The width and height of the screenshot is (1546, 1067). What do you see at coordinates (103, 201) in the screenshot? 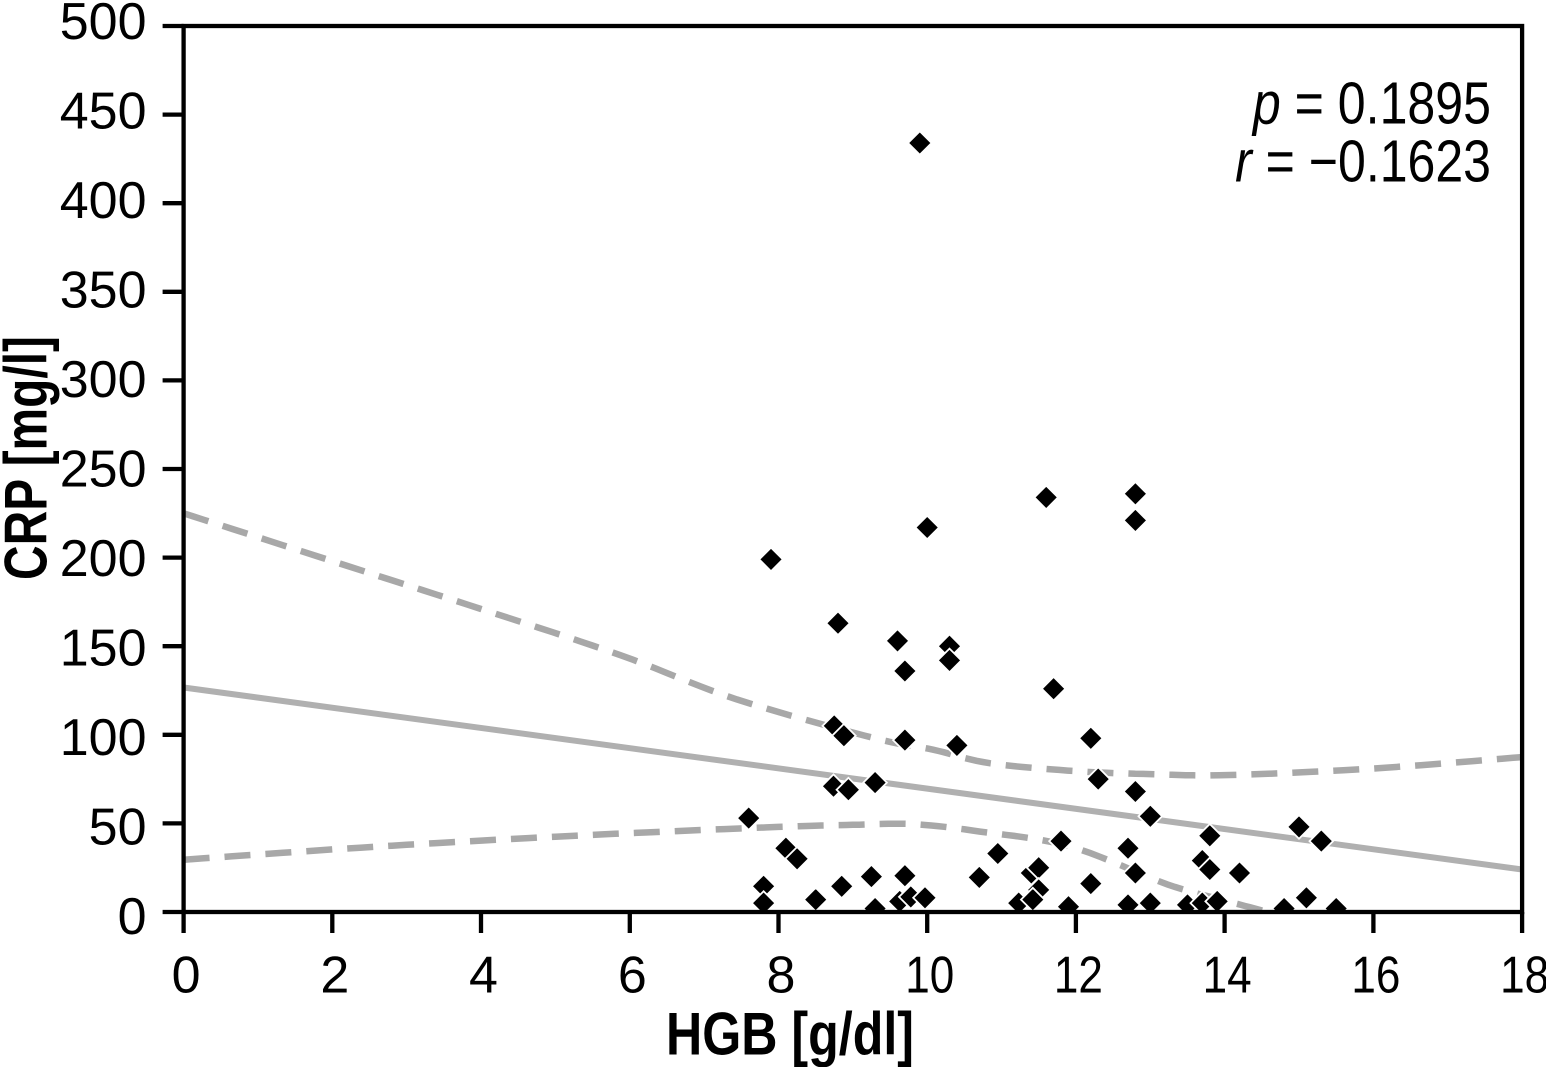
I see `svg-text: 400` at bounding box center [103, 201].